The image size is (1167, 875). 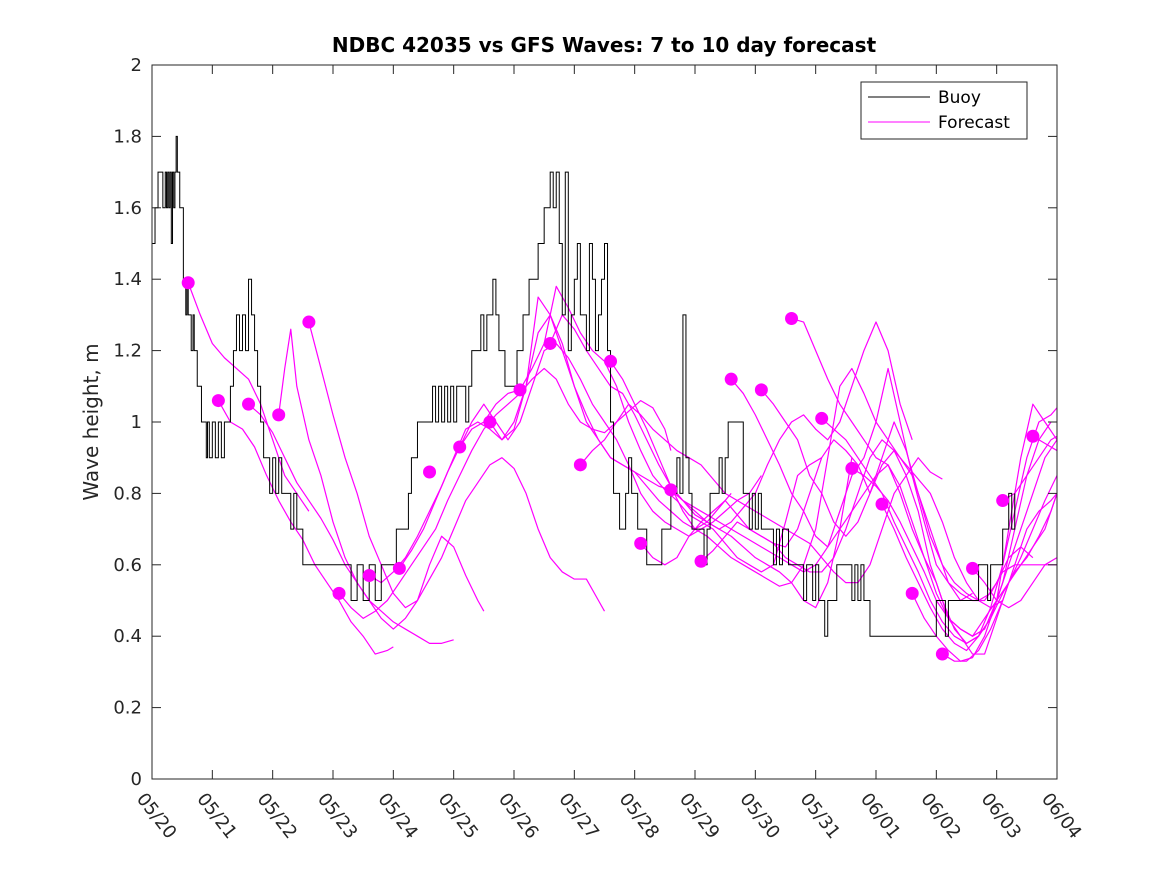 I want to click on y-tick-label: 0.4, so click(x=127, y=636).